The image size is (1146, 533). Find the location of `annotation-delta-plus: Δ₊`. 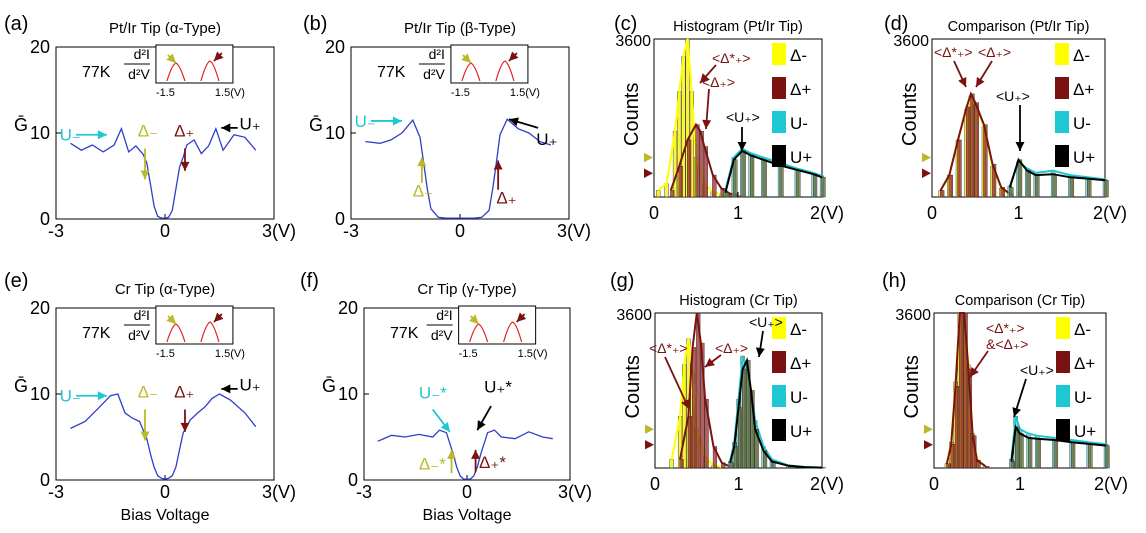

annotation-delta-plus: Δ₊ is located at coordinates (184, 130).